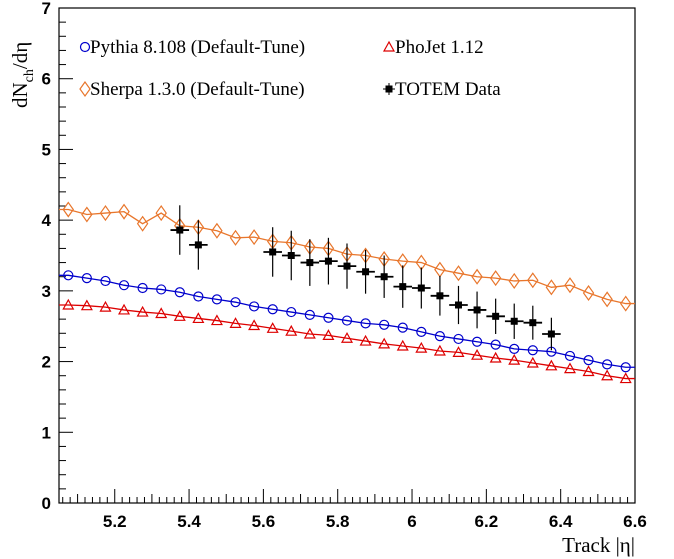 This screenshot has width=674, height=559. Describe the element at coordinates (411, 521) in the screenshot. I see `x-tick-label: 6` at that location.